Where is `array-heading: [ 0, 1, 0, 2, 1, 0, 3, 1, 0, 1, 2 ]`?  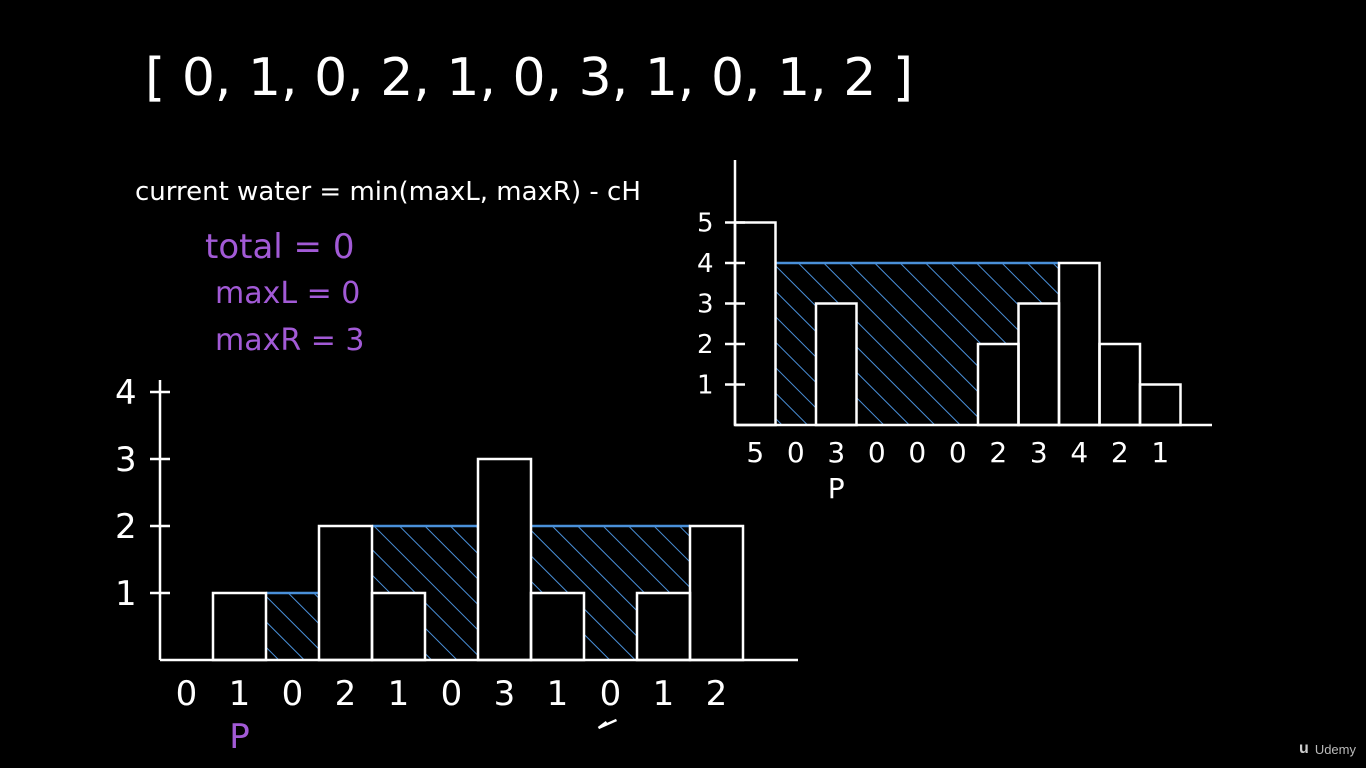
array-heading: [ 0, 1, 0, 2, 1, 0, 3, 1, 0, 1, 2 ] is located at coordinates (529, 78).